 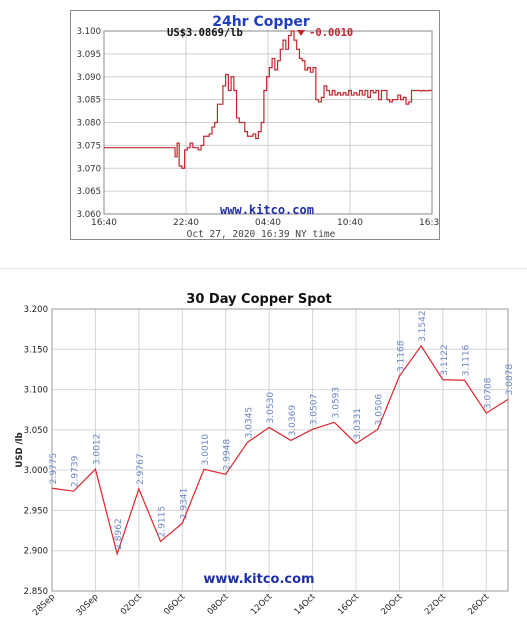 I want to click on y-tick-label: 3.065, so click(x=89, y=192).